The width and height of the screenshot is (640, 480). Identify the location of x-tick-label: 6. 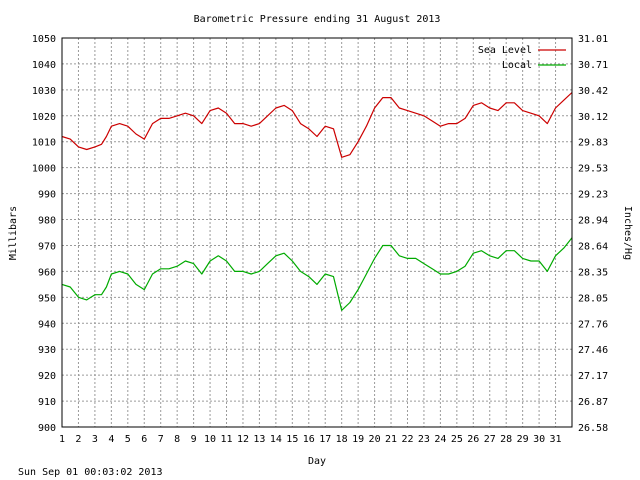
(144, 439).